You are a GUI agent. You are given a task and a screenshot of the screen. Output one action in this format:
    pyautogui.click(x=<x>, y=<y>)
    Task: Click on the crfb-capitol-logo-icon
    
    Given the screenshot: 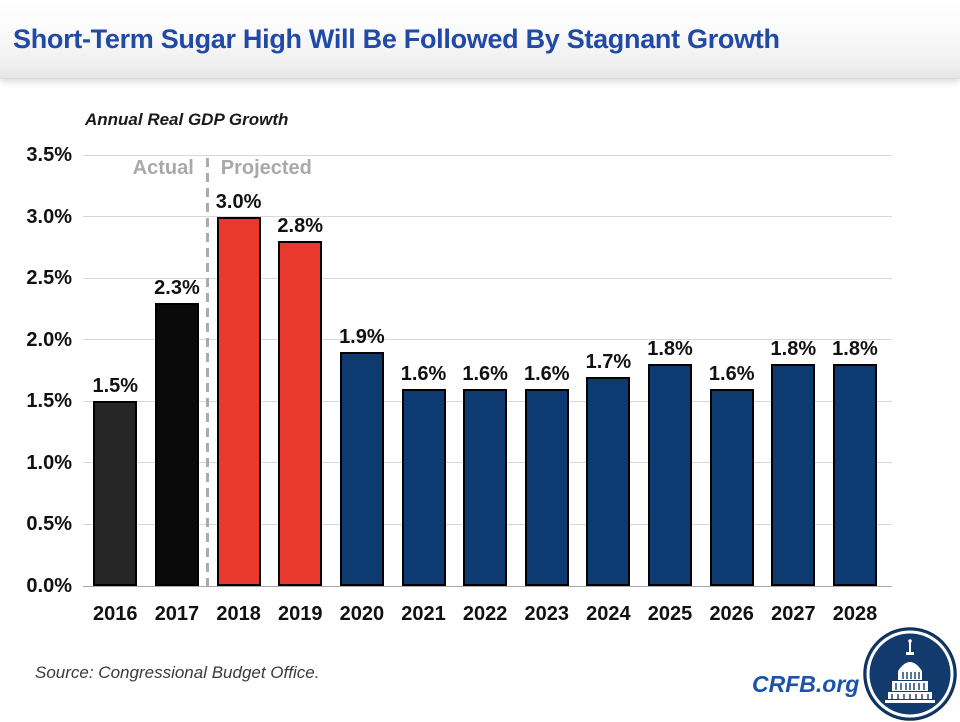 What is the action you would take?
    pyautogui.click(x=910, y=674)
    